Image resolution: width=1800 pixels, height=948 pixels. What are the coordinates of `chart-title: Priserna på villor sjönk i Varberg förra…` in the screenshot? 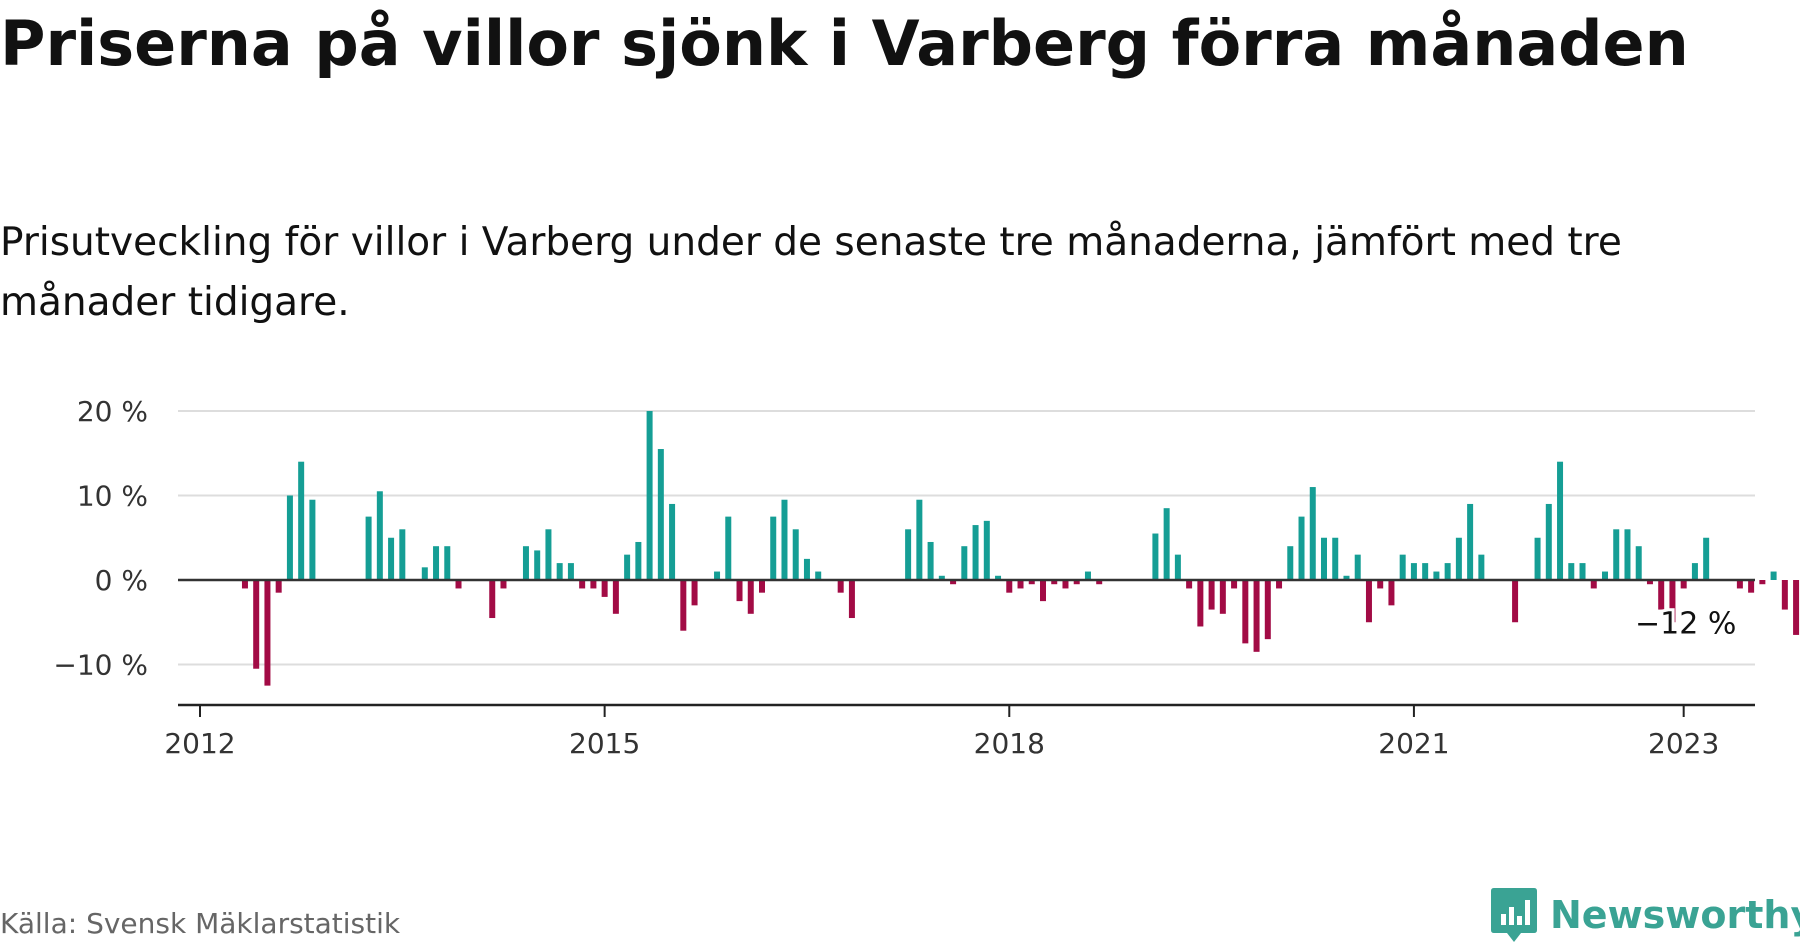 It's located at (844, 43).